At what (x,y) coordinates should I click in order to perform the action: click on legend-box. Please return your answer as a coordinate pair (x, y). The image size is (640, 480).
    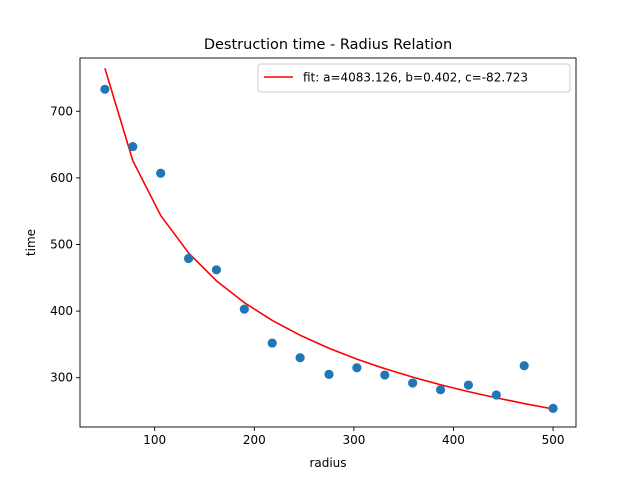
    Looking at the image, I should click on (414, 78).